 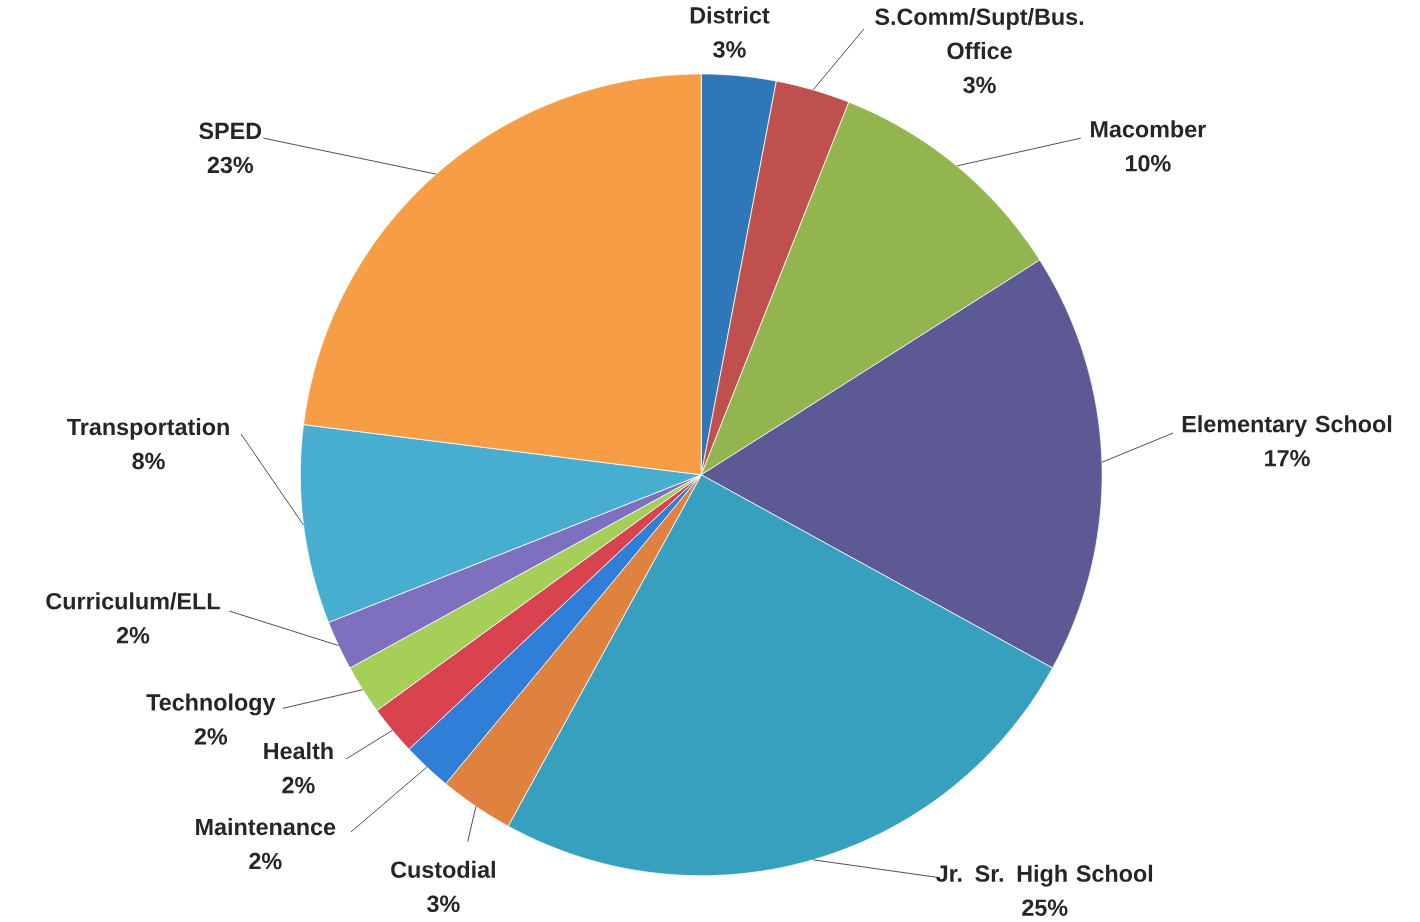 I want to click on slice-label: Health, so click(x=298, y=750).